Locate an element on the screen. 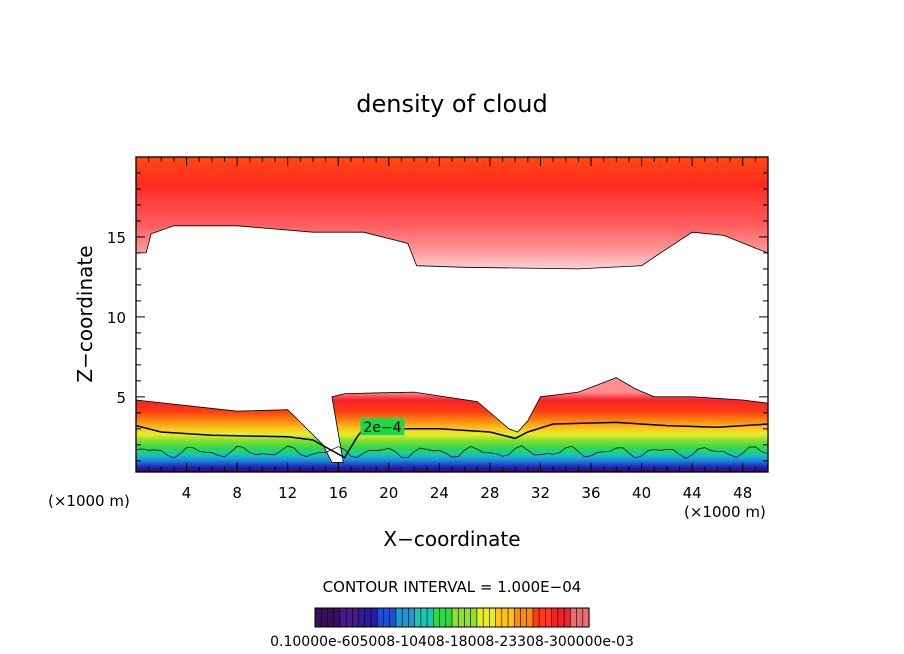  chart-title: density of cloud is located at coordinates (451, 104).